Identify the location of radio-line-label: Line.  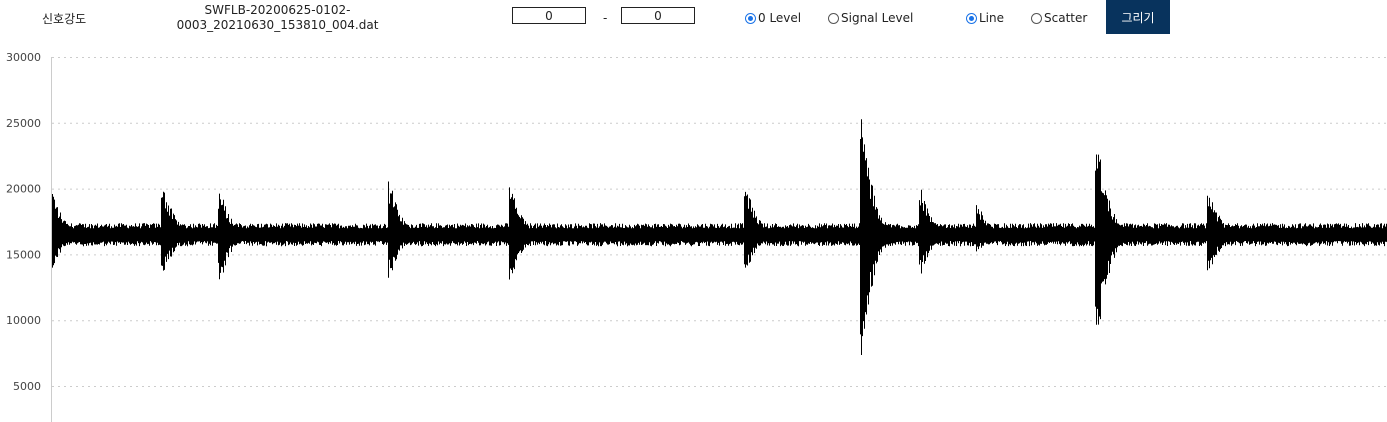
(992, 18).